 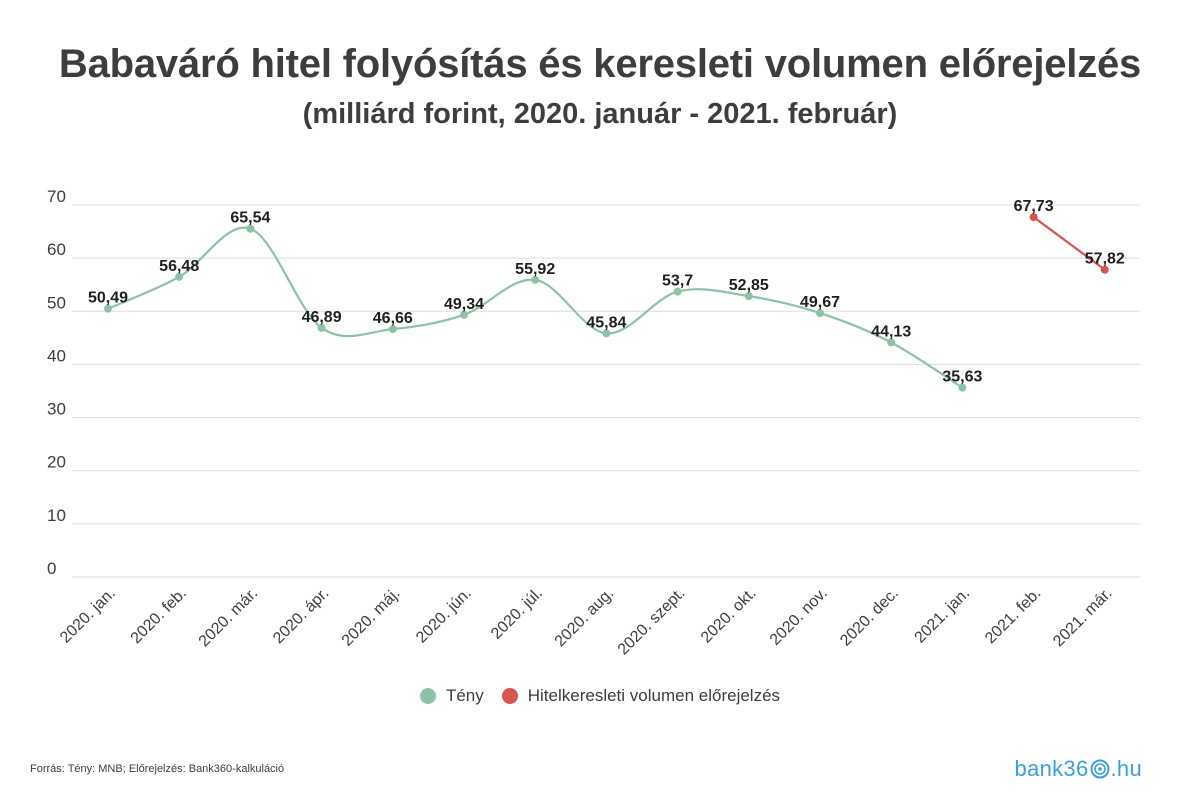 I want to click on y-tick-label: 0, so click(x=51, y=568).